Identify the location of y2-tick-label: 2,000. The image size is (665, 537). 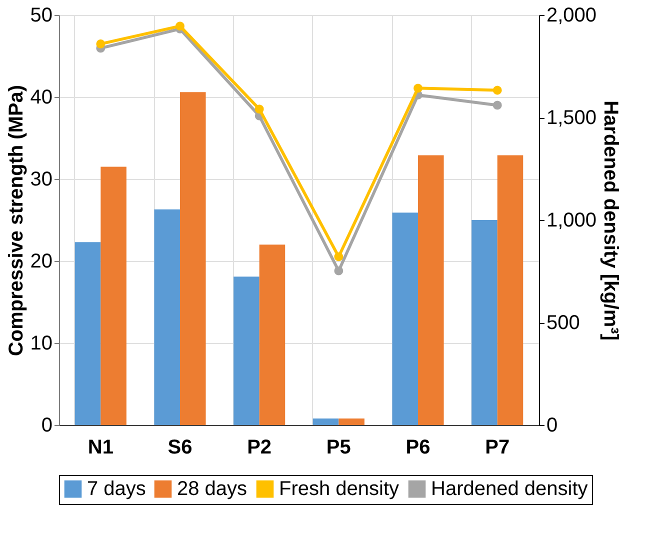
(571, 15).